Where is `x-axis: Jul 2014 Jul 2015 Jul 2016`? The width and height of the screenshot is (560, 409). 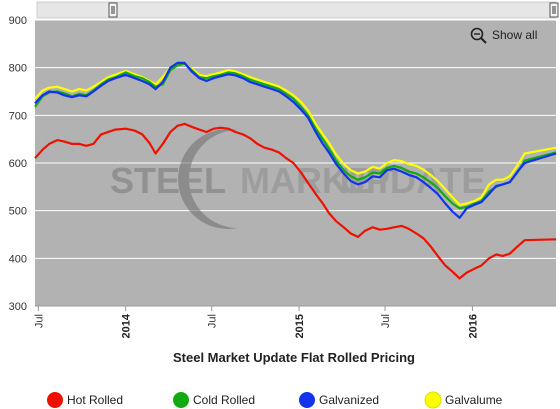 x-axis: Jul 2014 Jul 2015 Jul 2016 is located at coordinates (294, 321).